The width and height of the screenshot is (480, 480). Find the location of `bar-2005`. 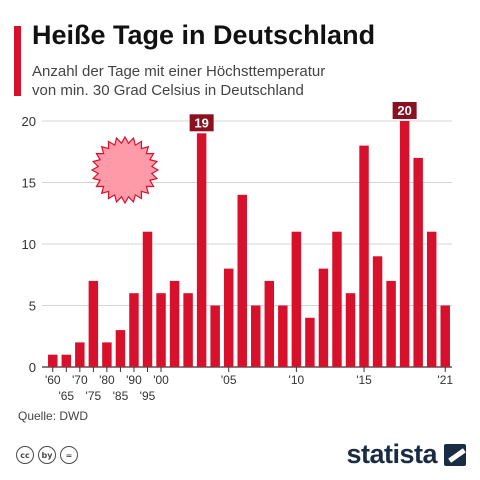

bar-2005 is located at coordinates (228, 317).